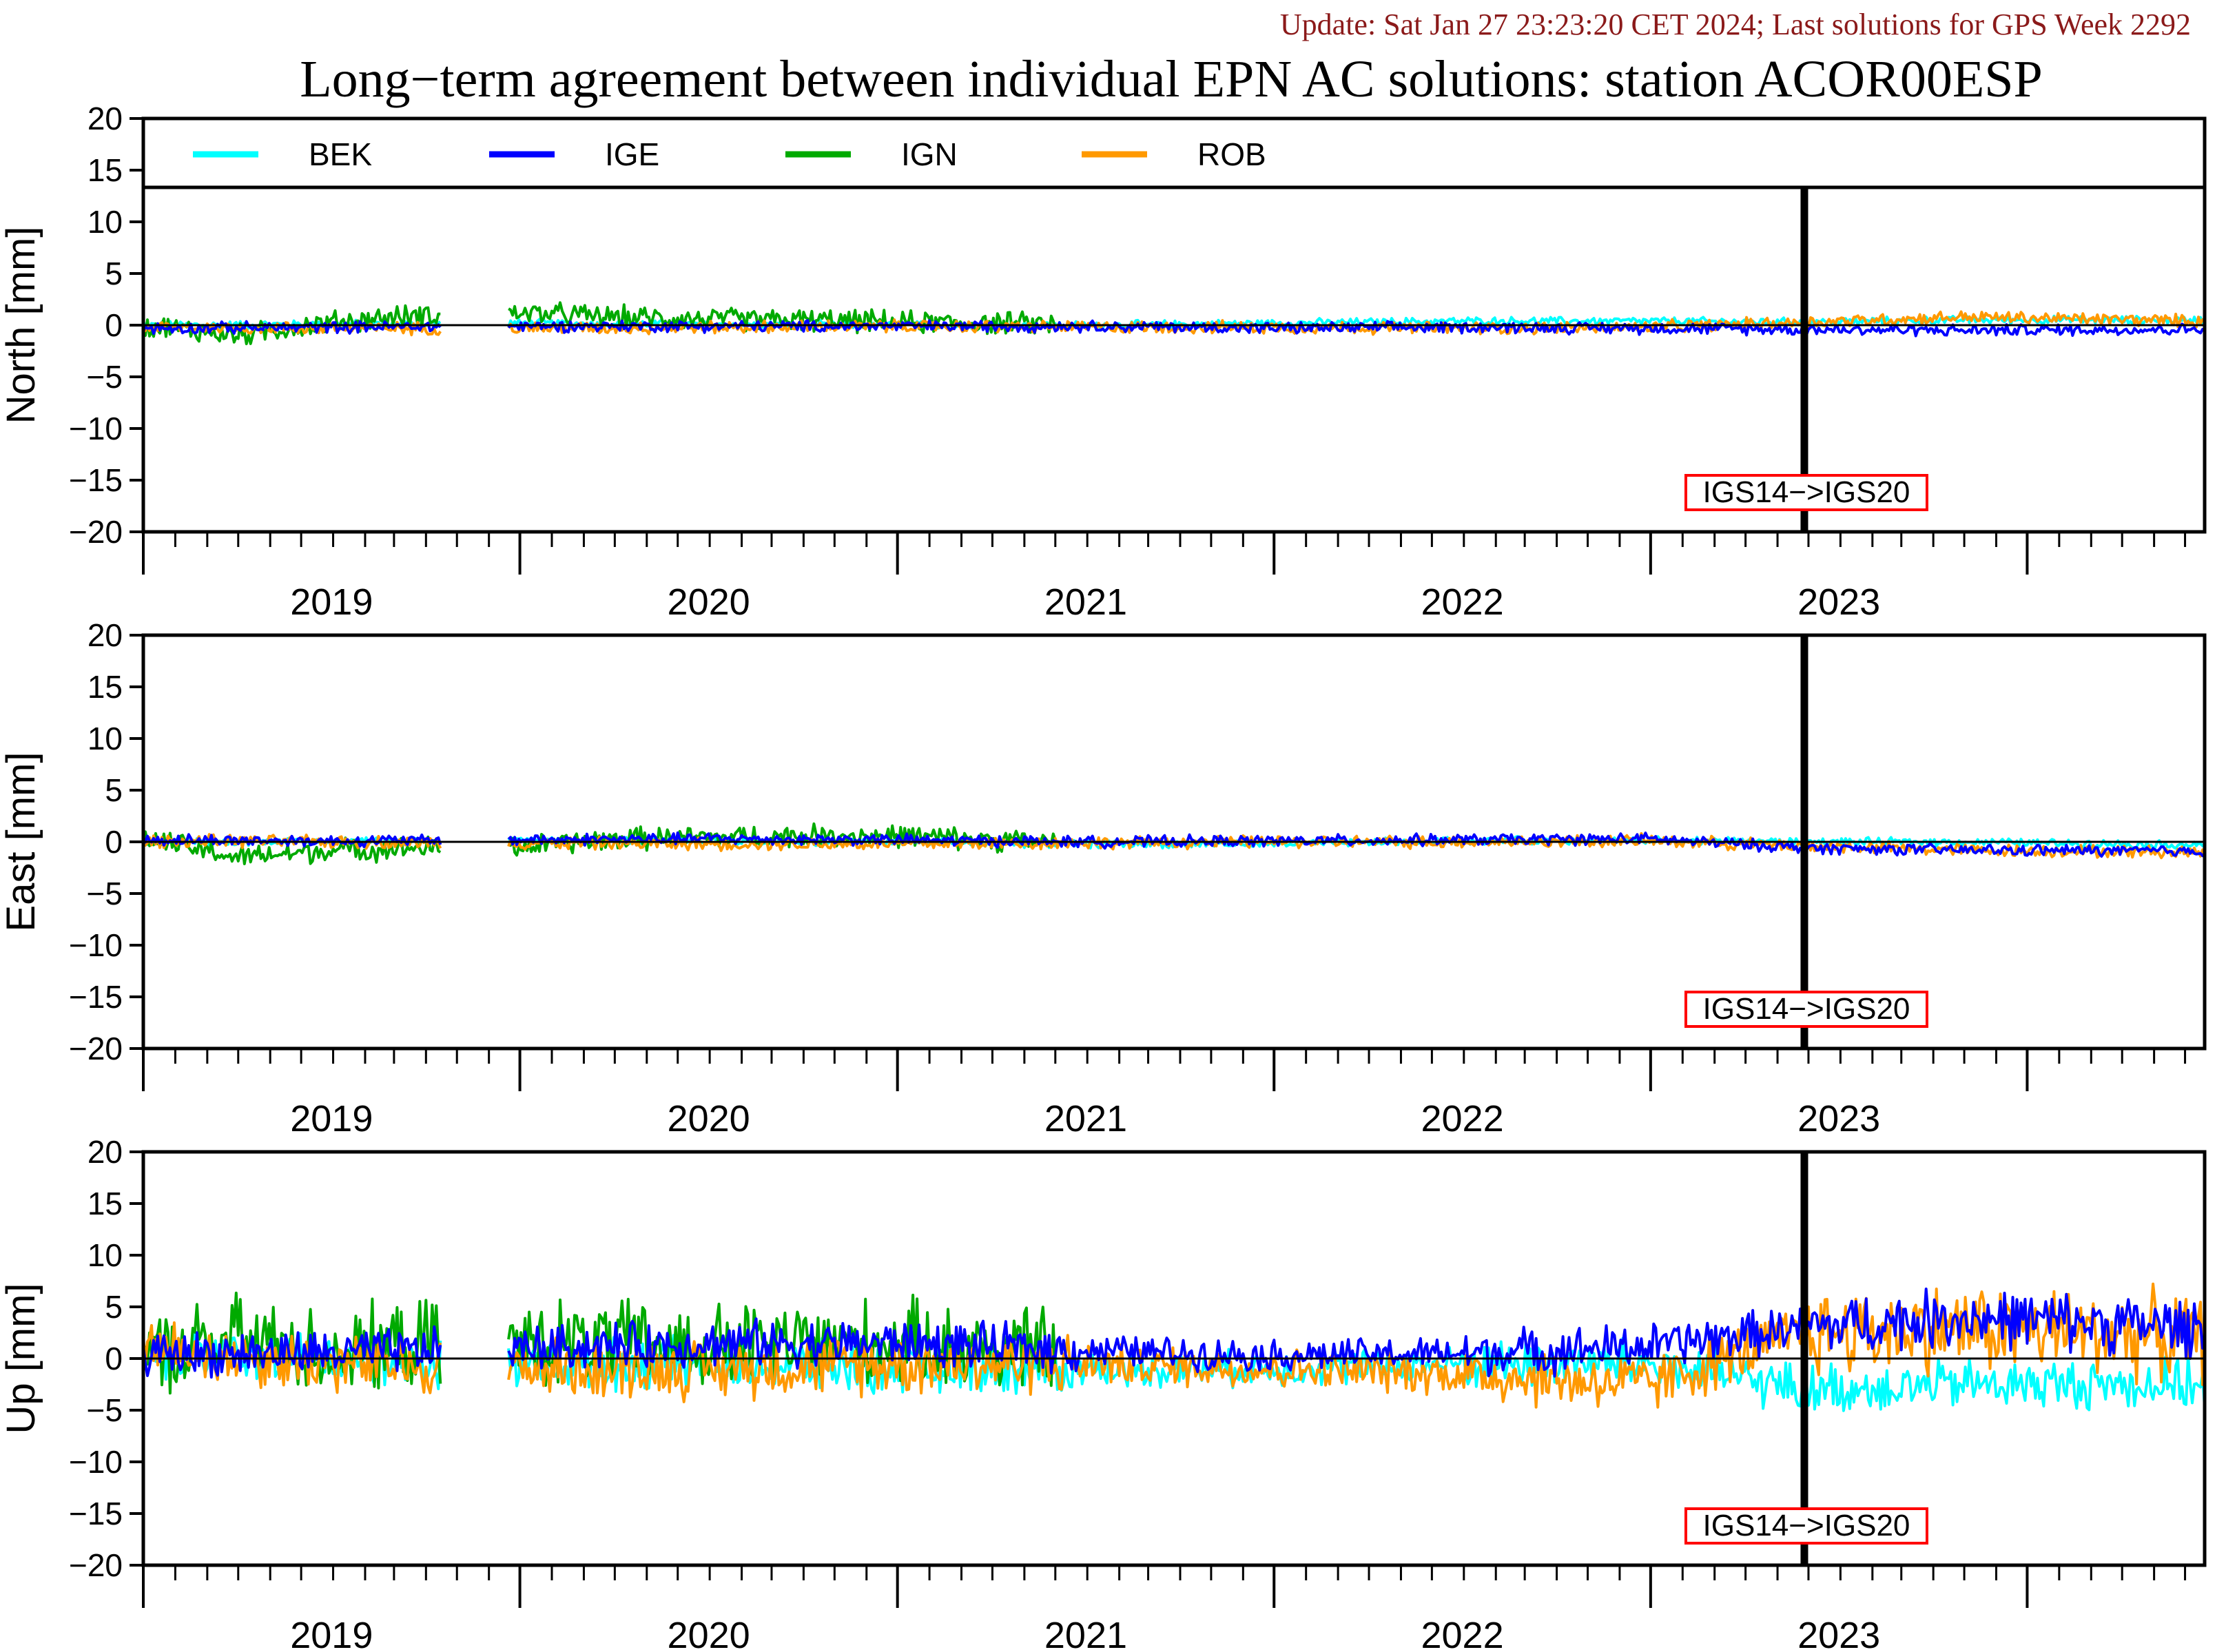  What do you see at coordinates (1231, 154) in the screenshot?
I see `legend-label-rob: ROB` at bounding box center [1231, 154].